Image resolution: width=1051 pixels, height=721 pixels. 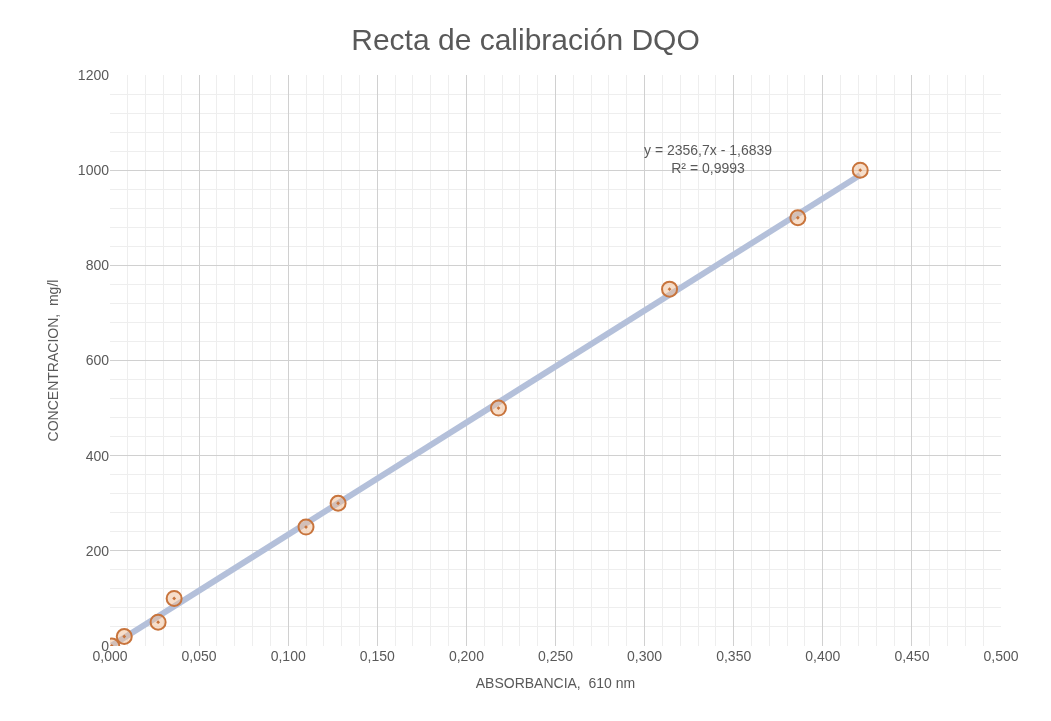 I want to click on y-tick-label: 600, so click(x=97, y=360).